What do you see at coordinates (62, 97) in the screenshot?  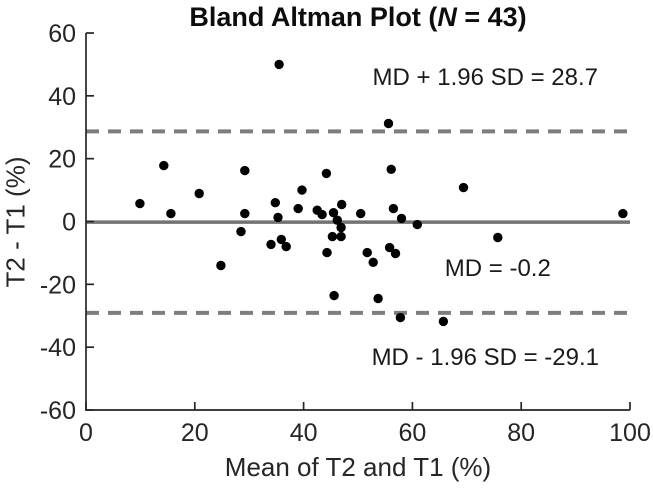 I see `y-tick-label: 40` at bounding box center [62, 97].